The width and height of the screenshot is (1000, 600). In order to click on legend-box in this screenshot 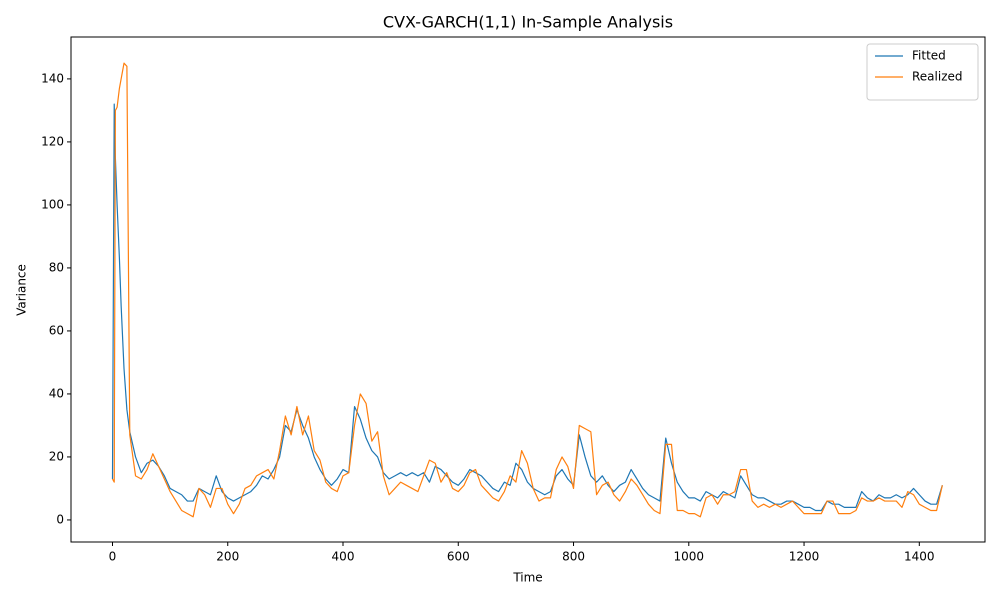, I will do `click(922, 72)`.